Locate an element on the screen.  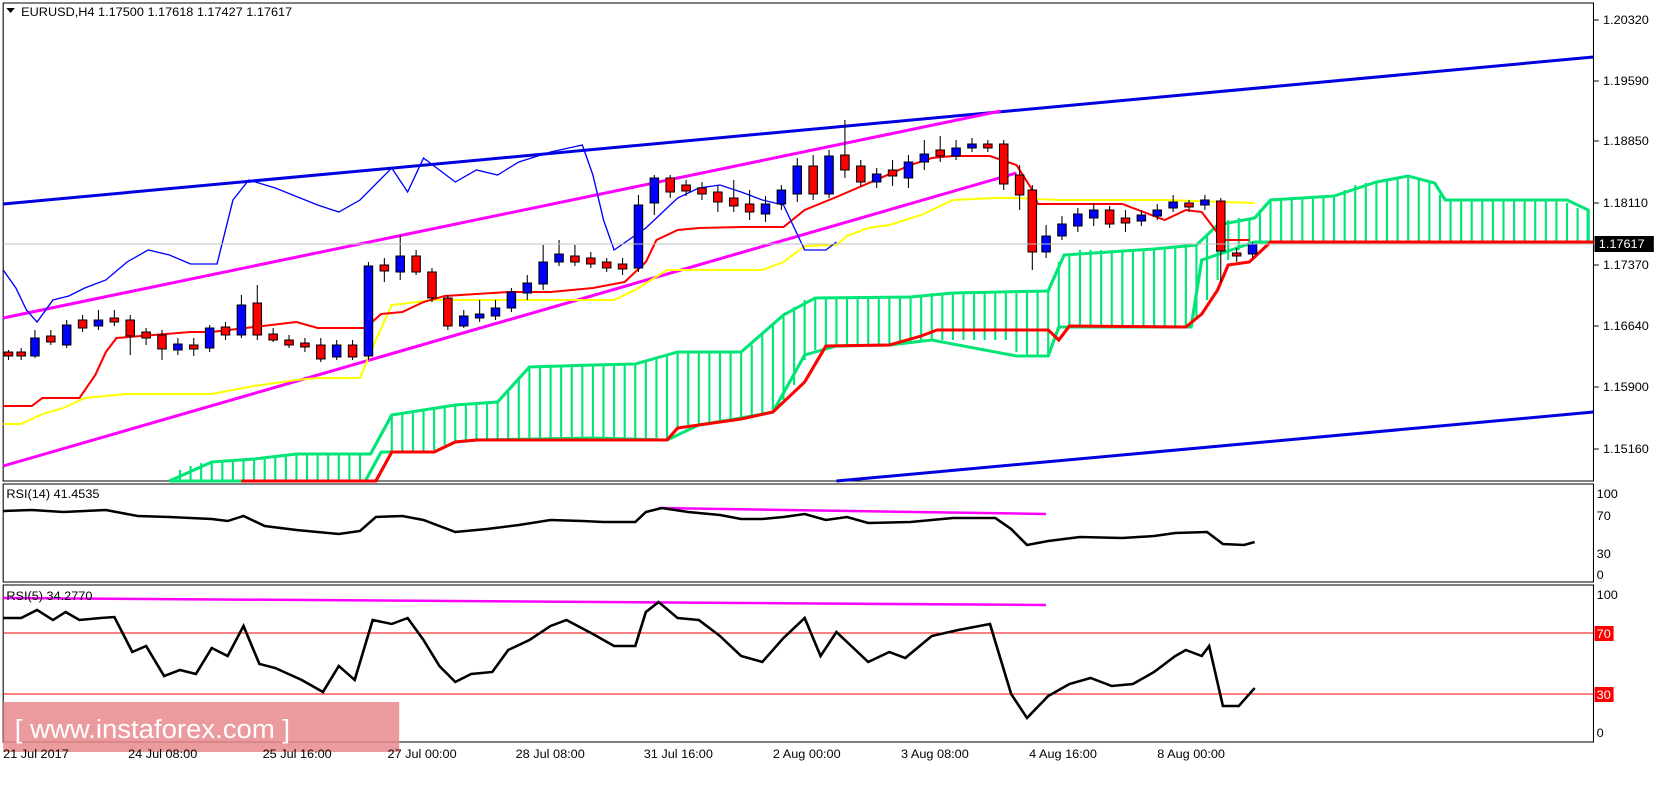
watermark-text: [ www.instaforex.com ] is located at coordinates (152, 729).